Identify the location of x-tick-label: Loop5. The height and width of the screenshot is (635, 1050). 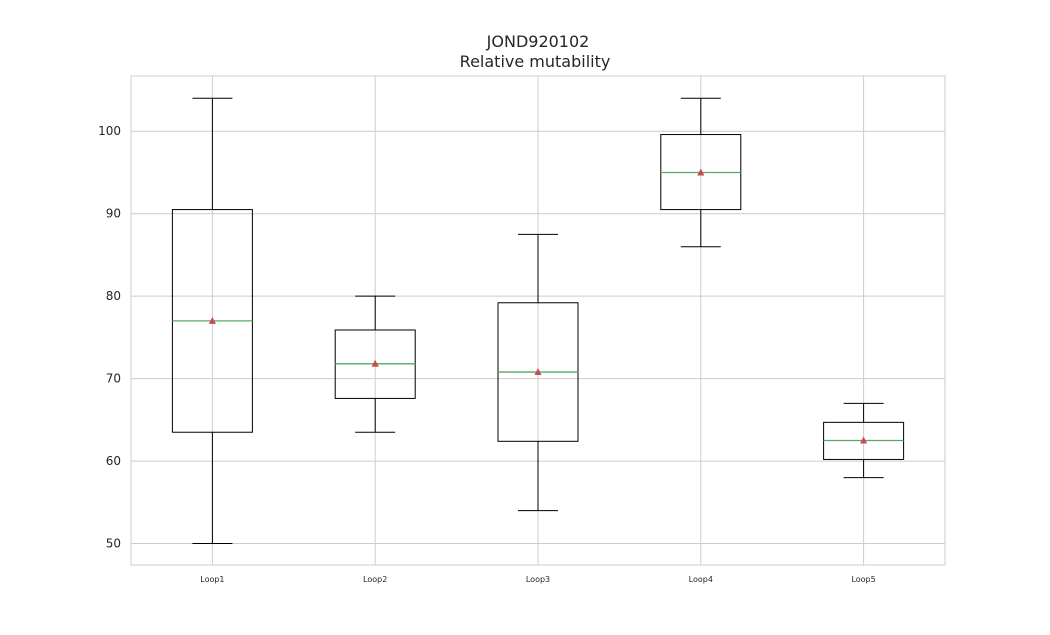
(863, 579).